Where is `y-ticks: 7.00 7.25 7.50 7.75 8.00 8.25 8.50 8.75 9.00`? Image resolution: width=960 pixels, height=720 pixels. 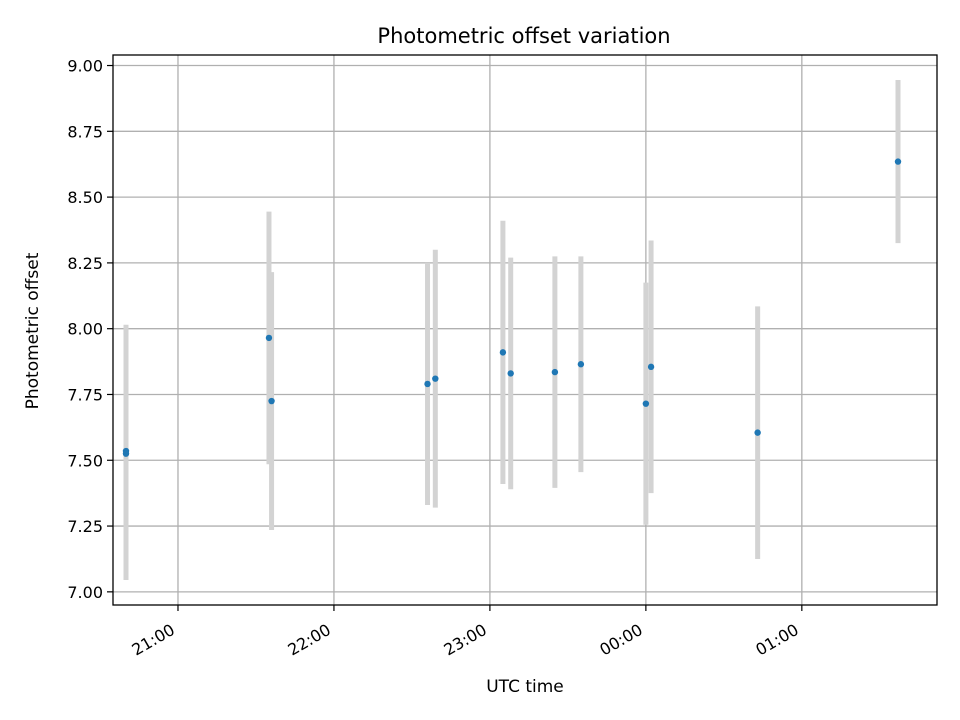 y-ticks: 7.00 7.25 7.50 7.75 8.00 8.25 8.50 8.75 9.00 is located at coordinates (90, 329).